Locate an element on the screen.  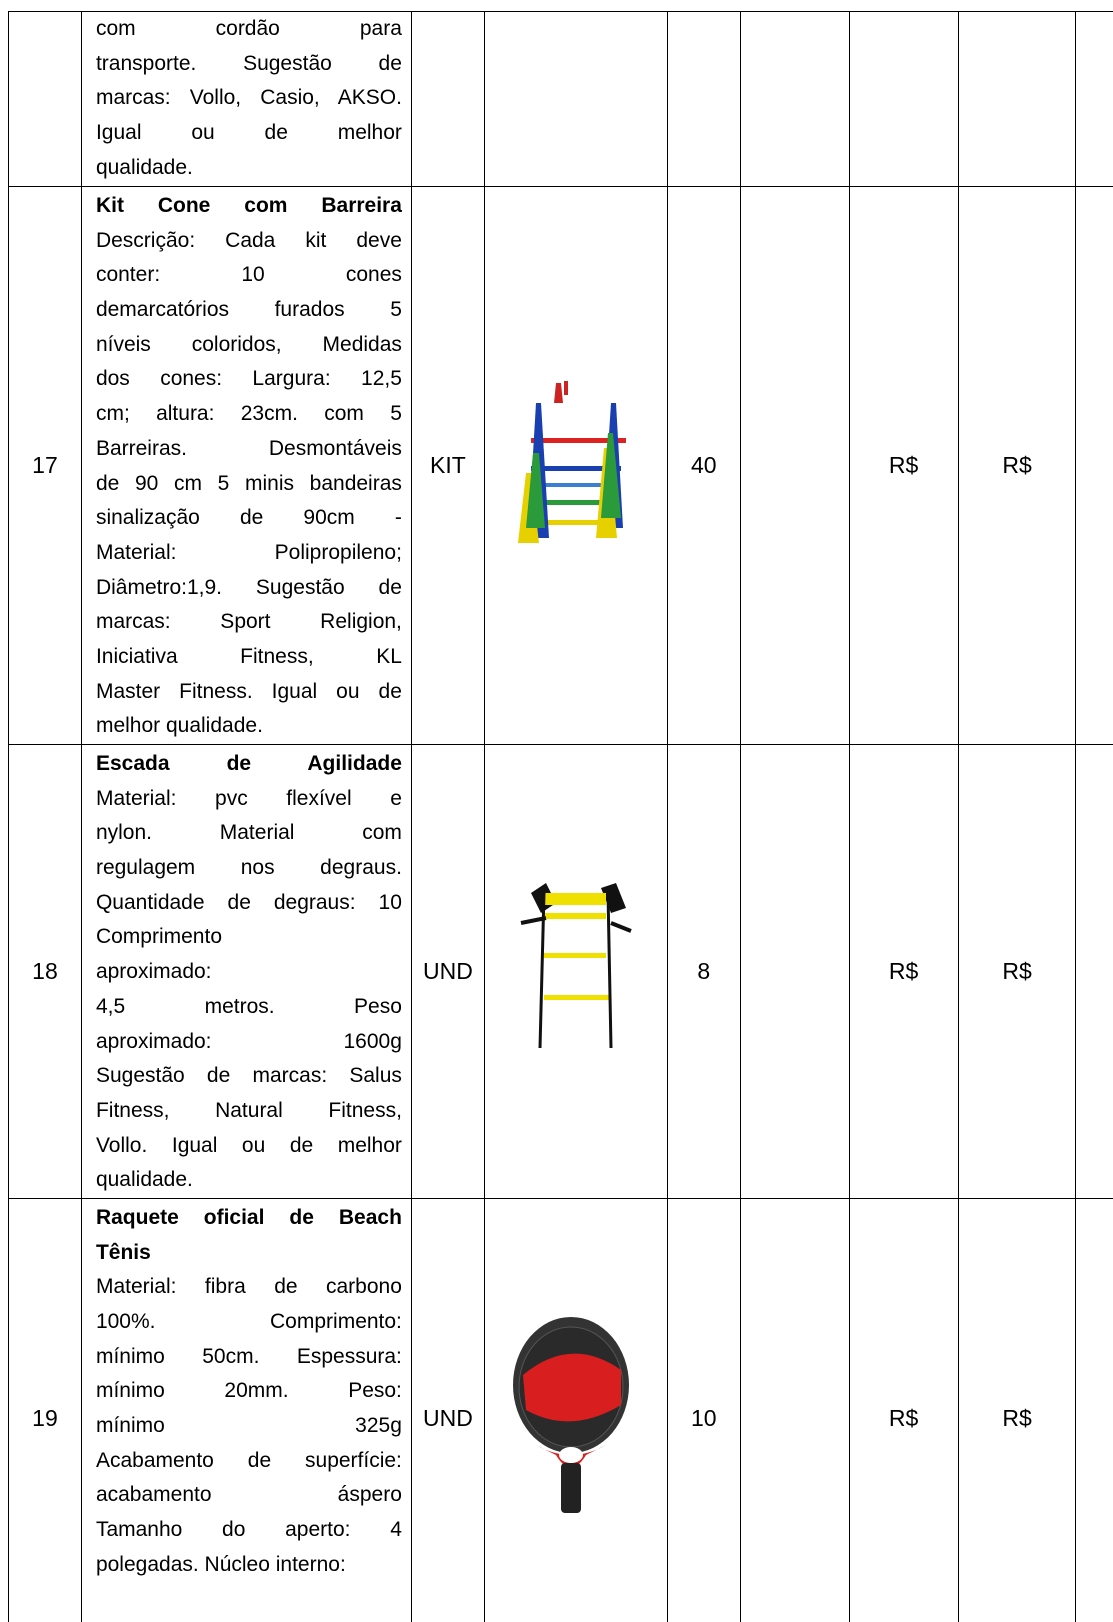
description-line: demarcatórios furados 5 is located at coordinates (248, 310).